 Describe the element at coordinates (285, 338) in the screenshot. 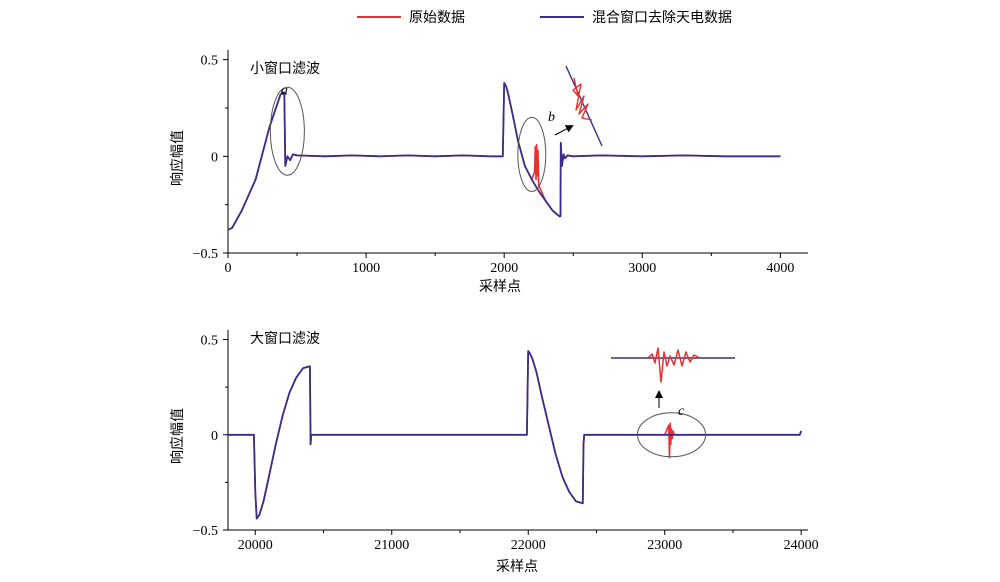

I see `panel-title-large-window: 大窗口滤波` at that location.